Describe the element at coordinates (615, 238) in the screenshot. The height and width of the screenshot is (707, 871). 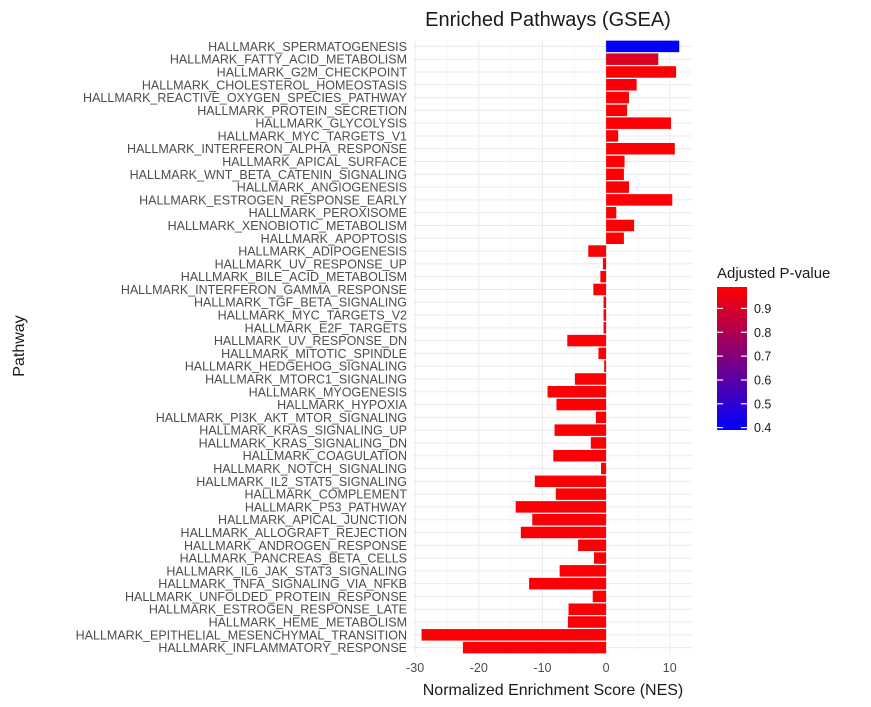
I see `bar-hallmark-apoptosis` at that location.